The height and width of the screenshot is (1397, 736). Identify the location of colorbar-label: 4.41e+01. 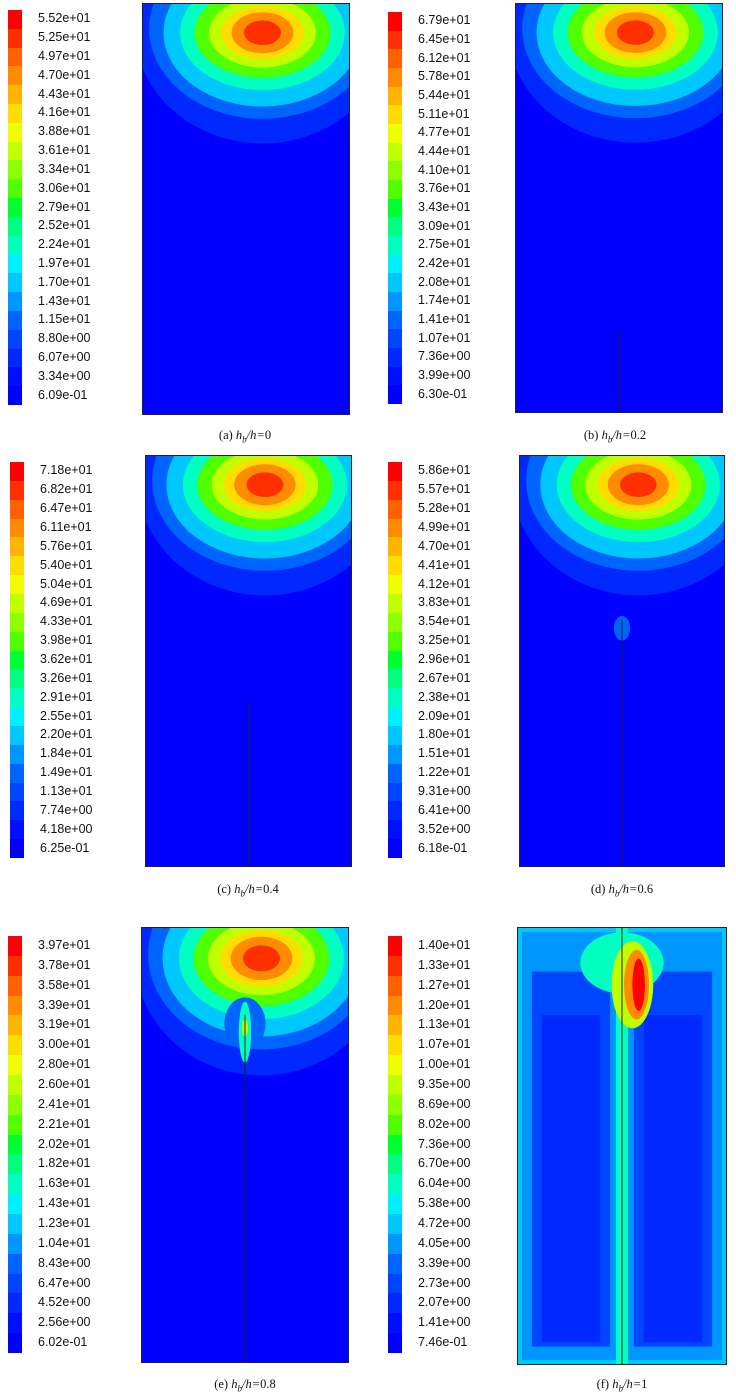
(444, 564).